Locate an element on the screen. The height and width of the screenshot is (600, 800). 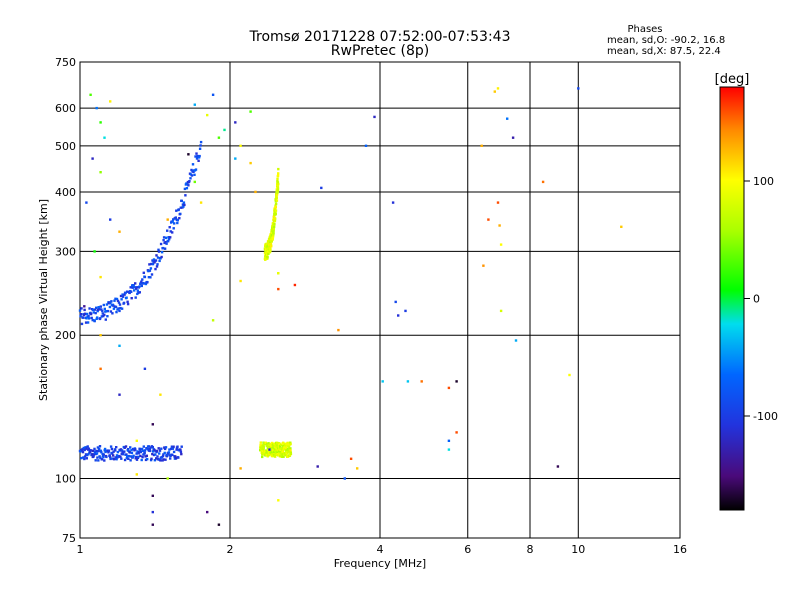
x-tick-label: 10 is located at coordinates (578, 549).